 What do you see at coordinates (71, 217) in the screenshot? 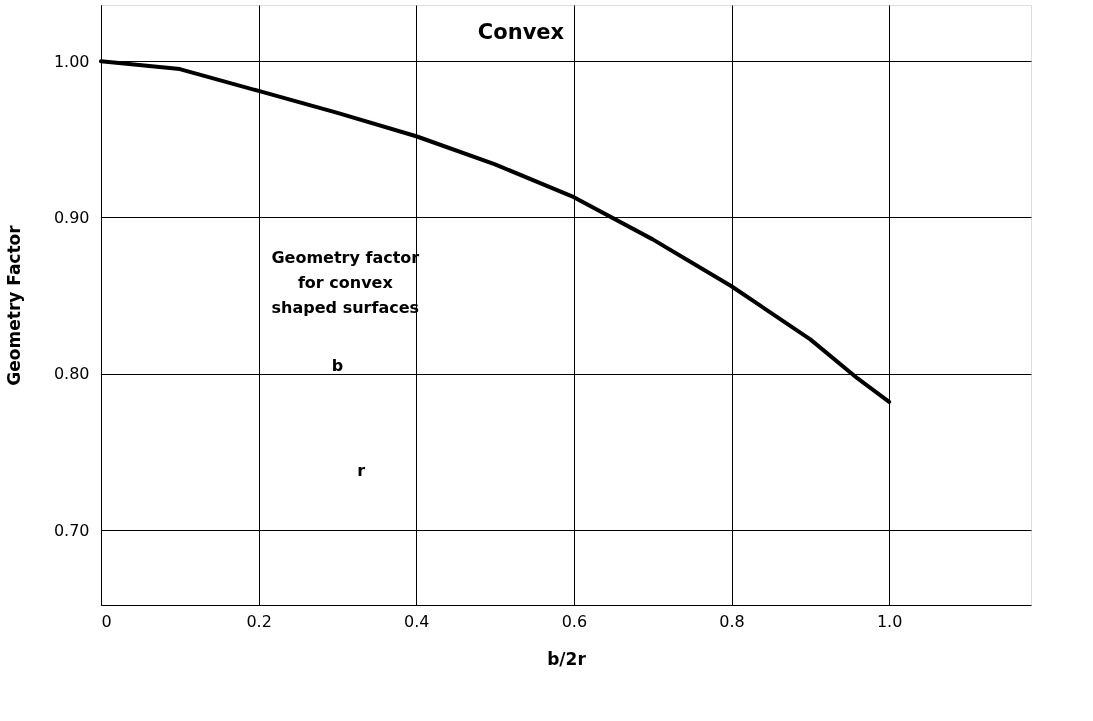
I see `y-tick-label: 0.90` at bounding box center [71, 217].